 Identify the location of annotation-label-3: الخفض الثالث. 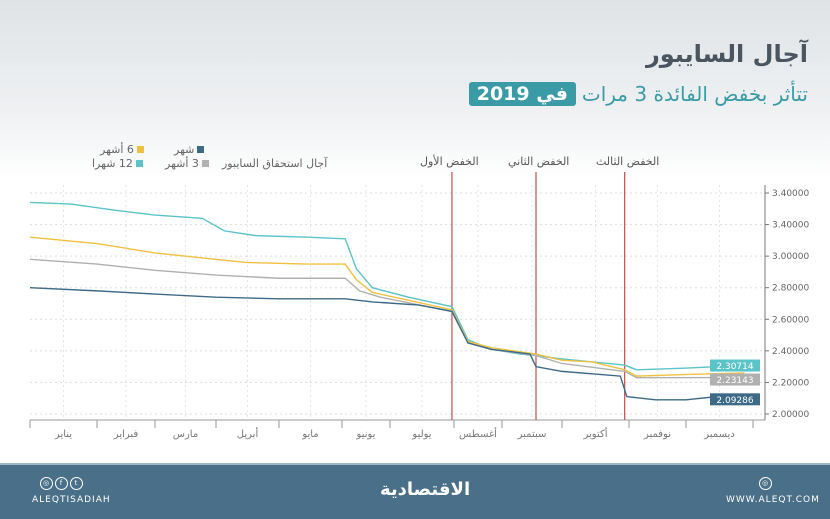
(628, 161).